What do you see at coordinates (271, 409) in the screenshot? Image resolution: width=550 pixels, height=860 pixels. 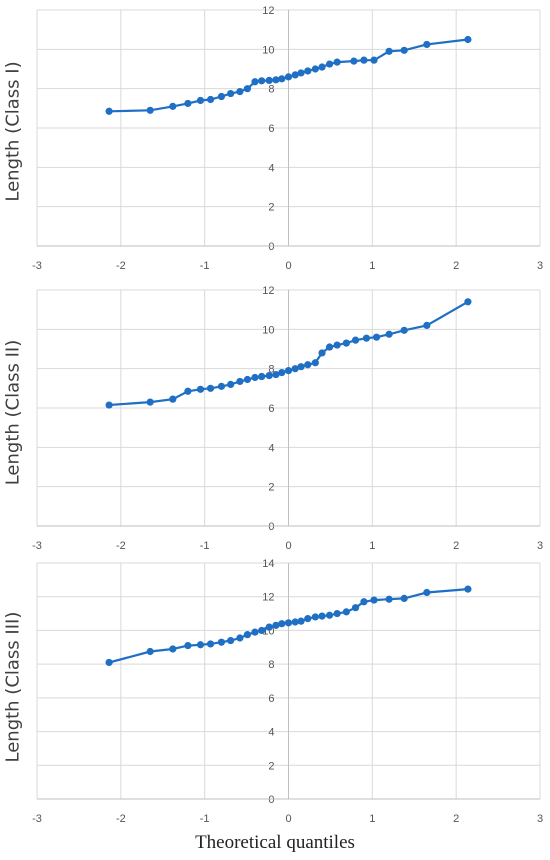 I see `y-tick-label: 6` at bounding box center [271, 409].